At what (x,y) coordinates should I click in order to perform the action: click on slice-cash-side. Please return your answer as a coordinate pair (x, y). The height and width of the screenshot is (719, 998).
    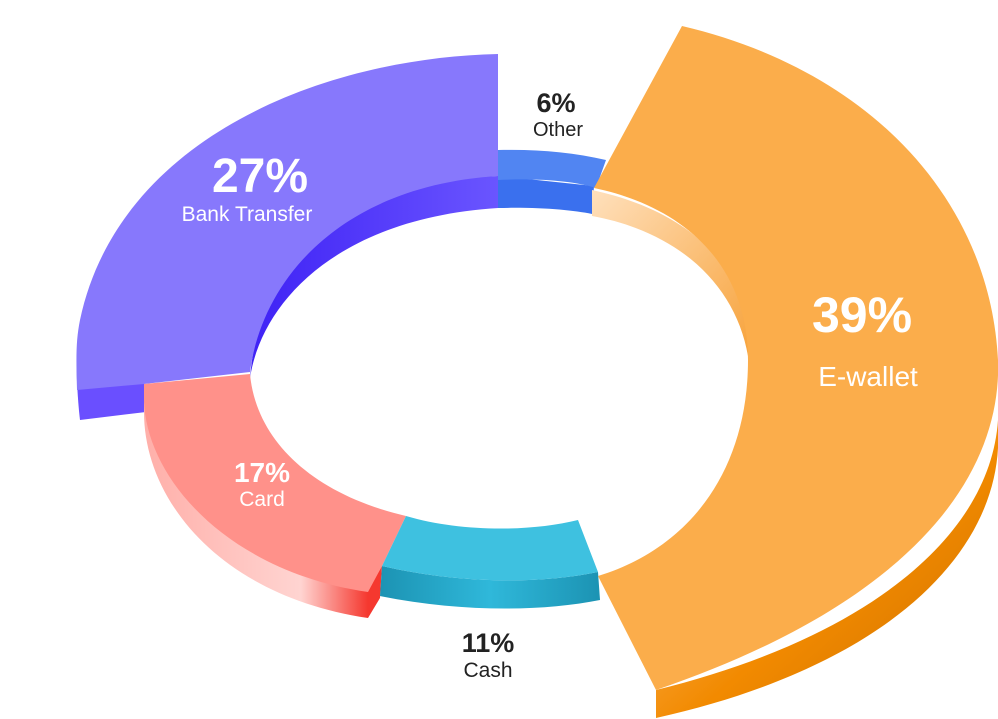
    Looking at the image, I should click on (490, 587).